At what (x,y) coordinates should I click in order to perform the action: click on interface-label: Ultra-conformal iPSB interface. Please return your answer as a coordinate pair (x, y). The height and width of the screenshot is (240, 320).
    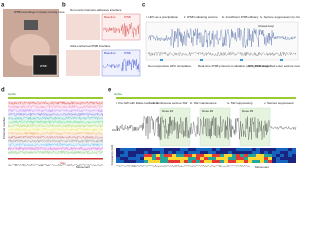
    Looking at the image, I should click on (90, 46).